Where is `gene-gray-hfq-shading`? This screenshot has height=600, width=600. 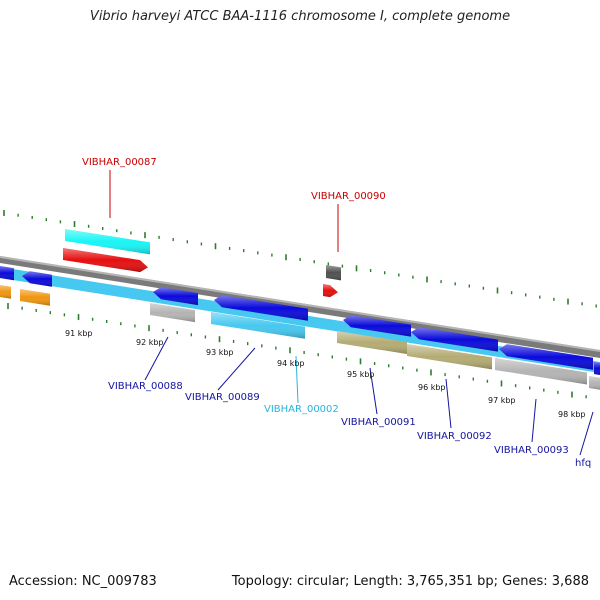 gene-gray-hfq-shading is located at coordinates (594, 383).